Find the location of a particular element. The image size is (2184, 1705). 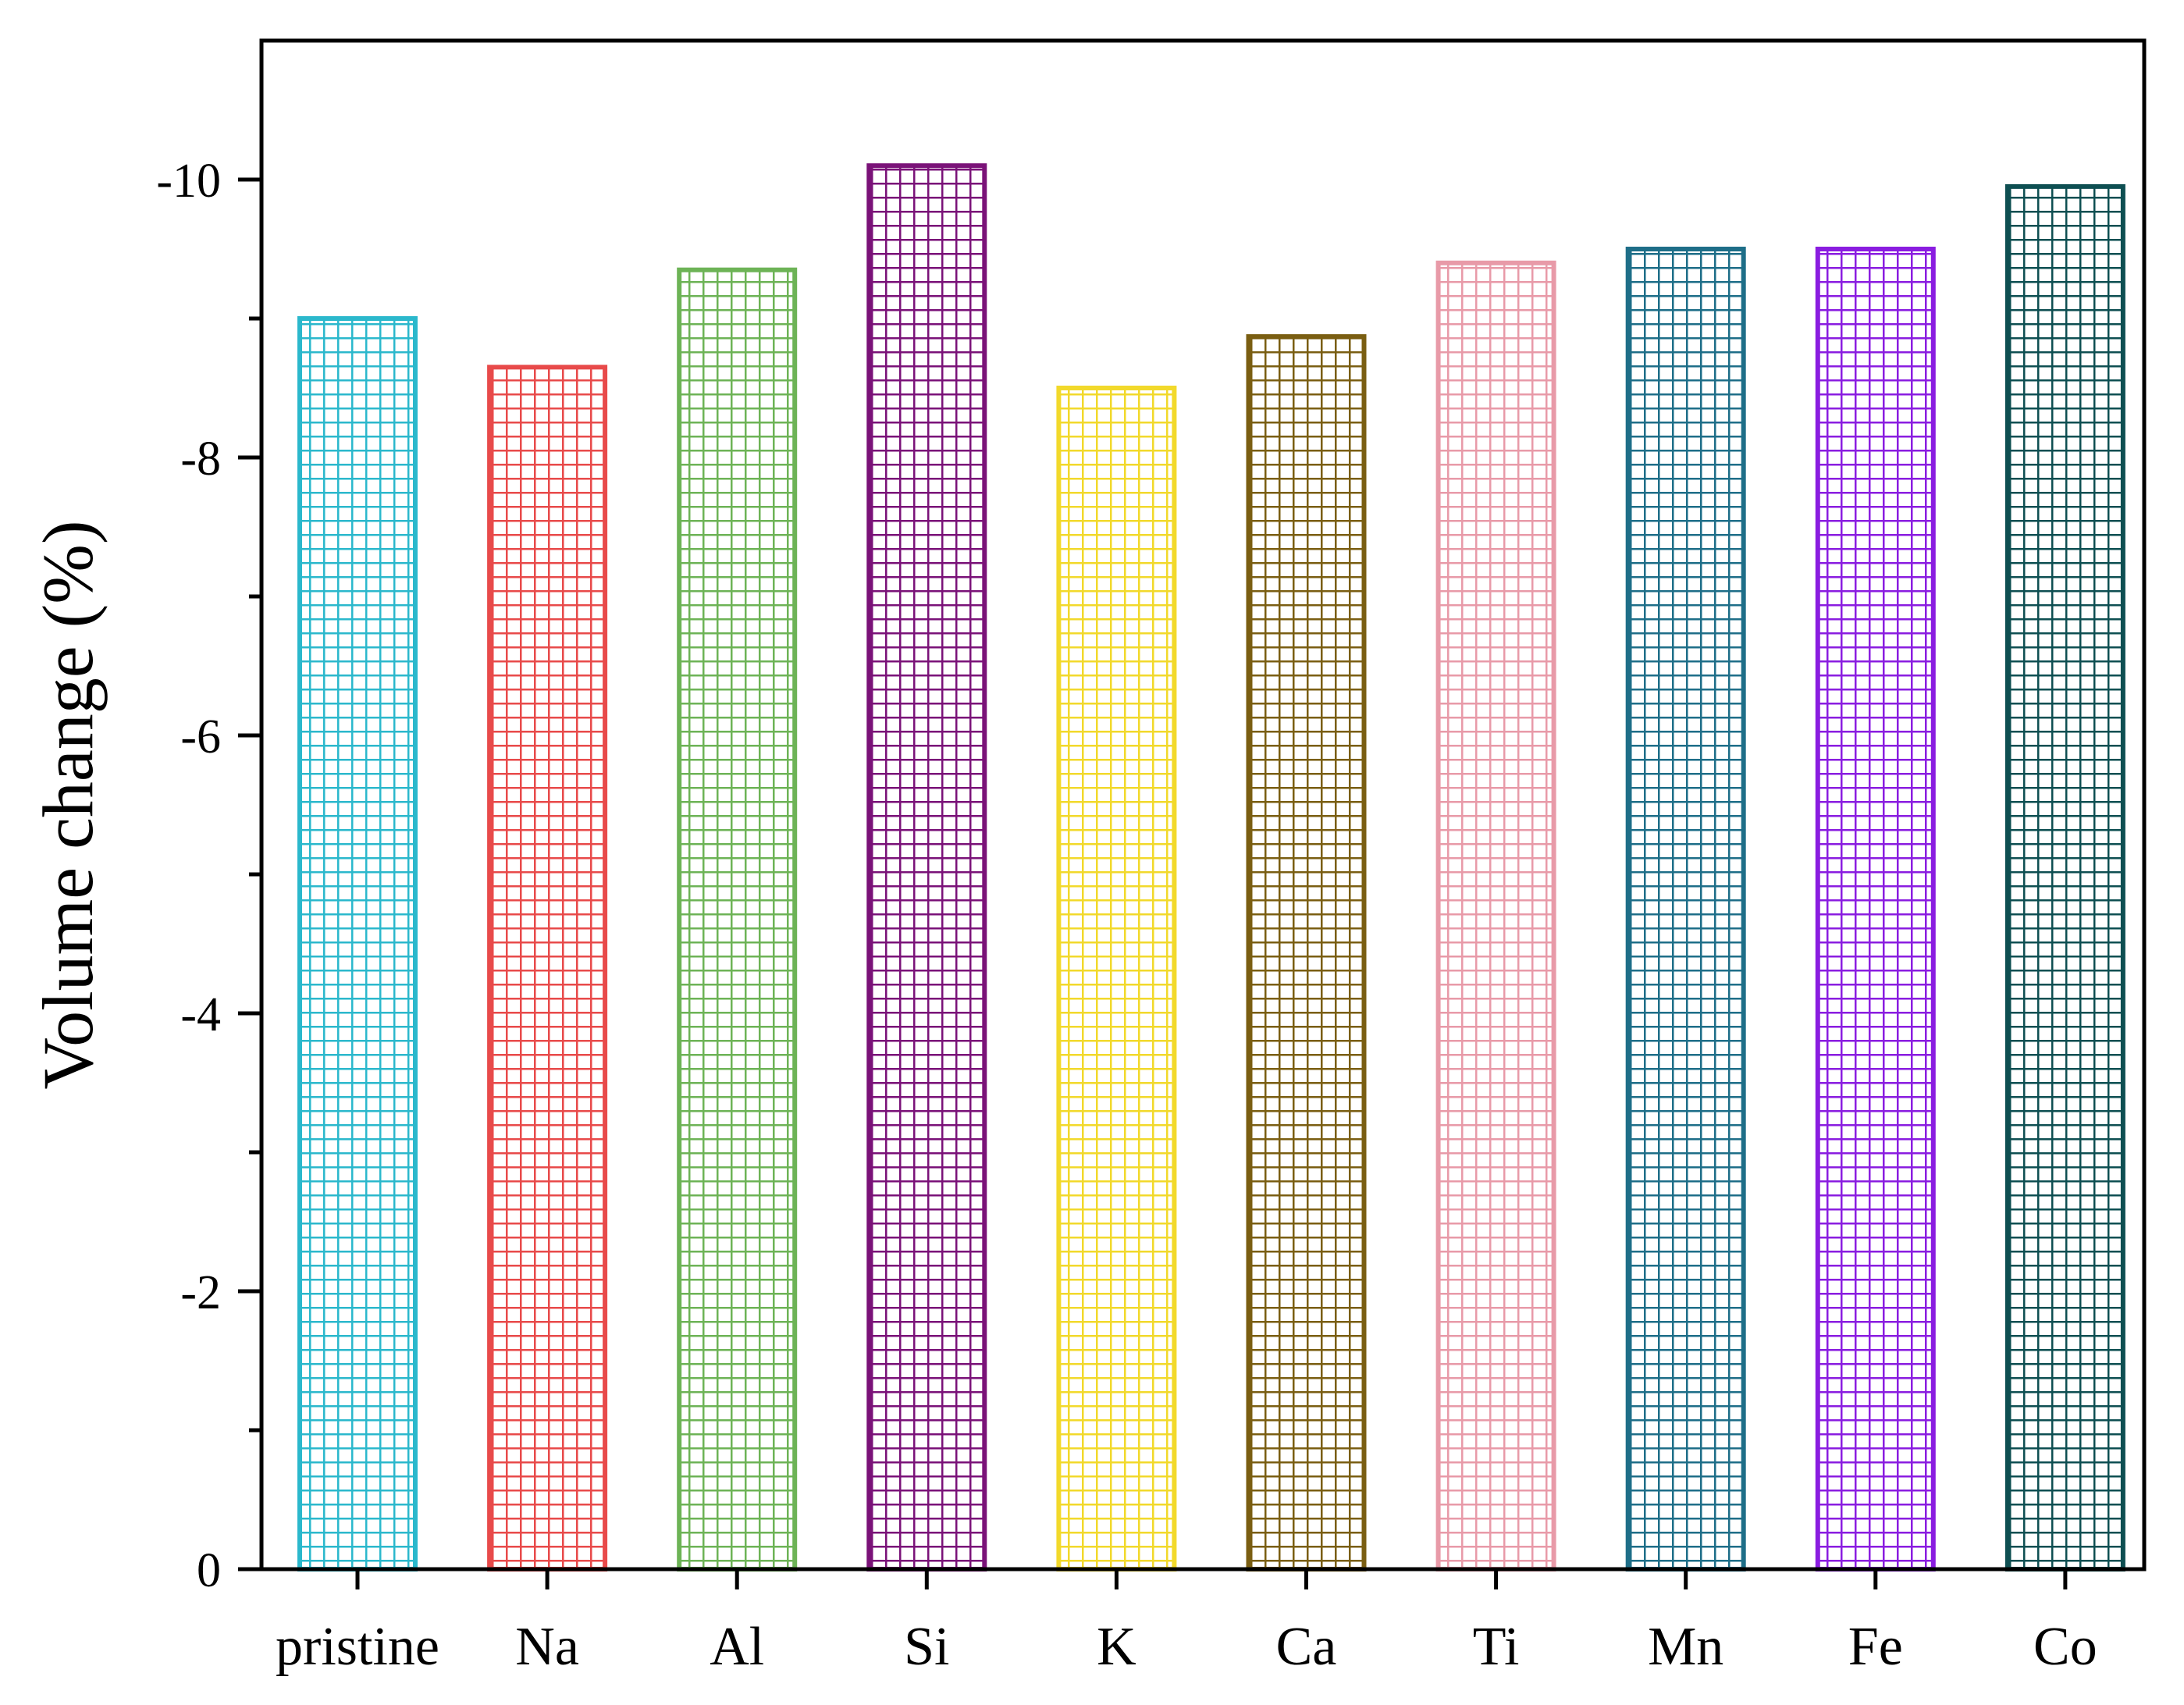

y-tick-label: -8 is located at coordinates (200, 459).